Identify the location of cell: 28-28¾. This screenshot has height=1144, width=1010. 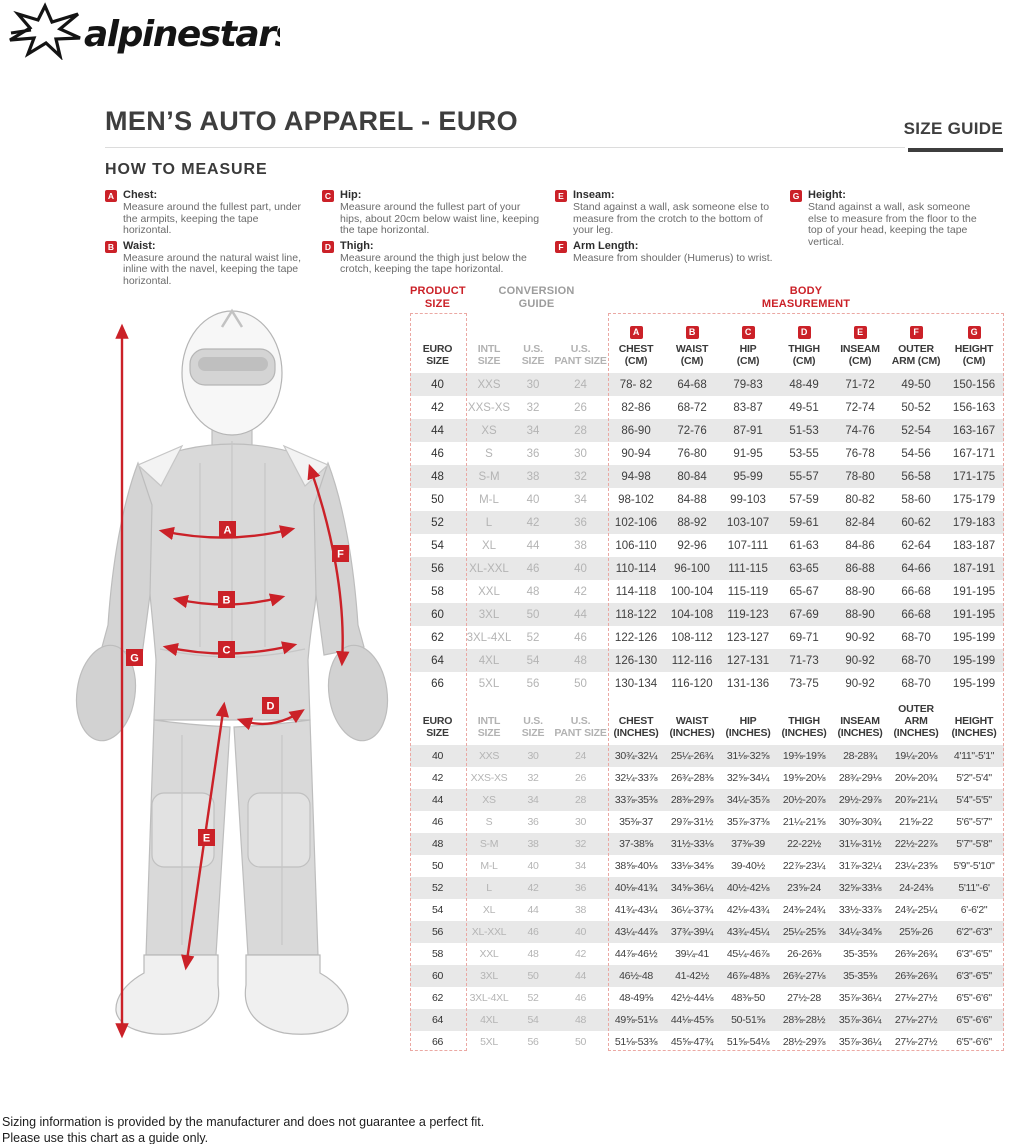
(860, 756).